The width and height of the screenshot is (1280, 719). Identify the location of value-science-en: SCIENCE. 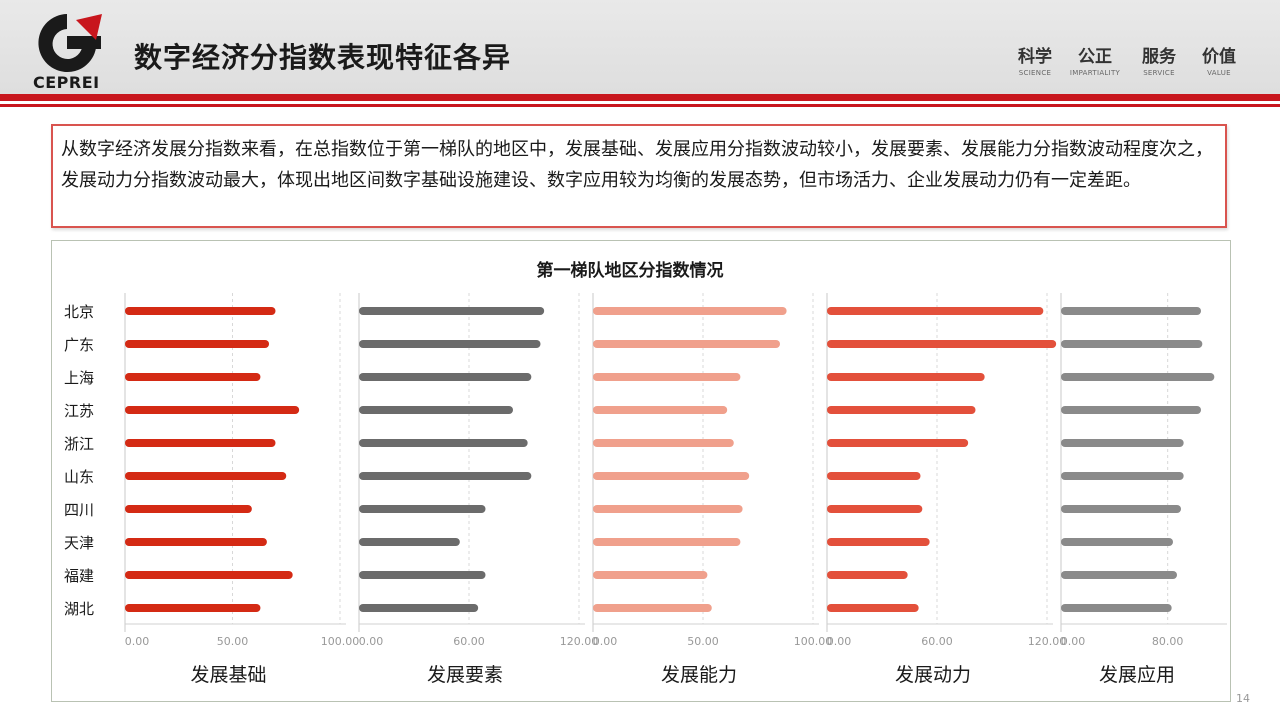
(1035, 73).